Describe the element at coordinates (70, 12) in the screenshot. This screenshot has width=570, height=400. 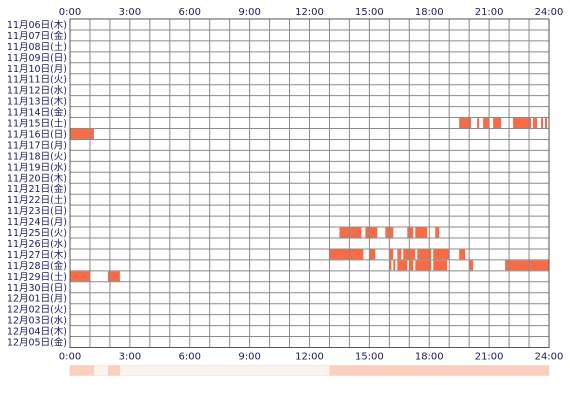
I see `x-tick-label-top: 0:00` at that location.